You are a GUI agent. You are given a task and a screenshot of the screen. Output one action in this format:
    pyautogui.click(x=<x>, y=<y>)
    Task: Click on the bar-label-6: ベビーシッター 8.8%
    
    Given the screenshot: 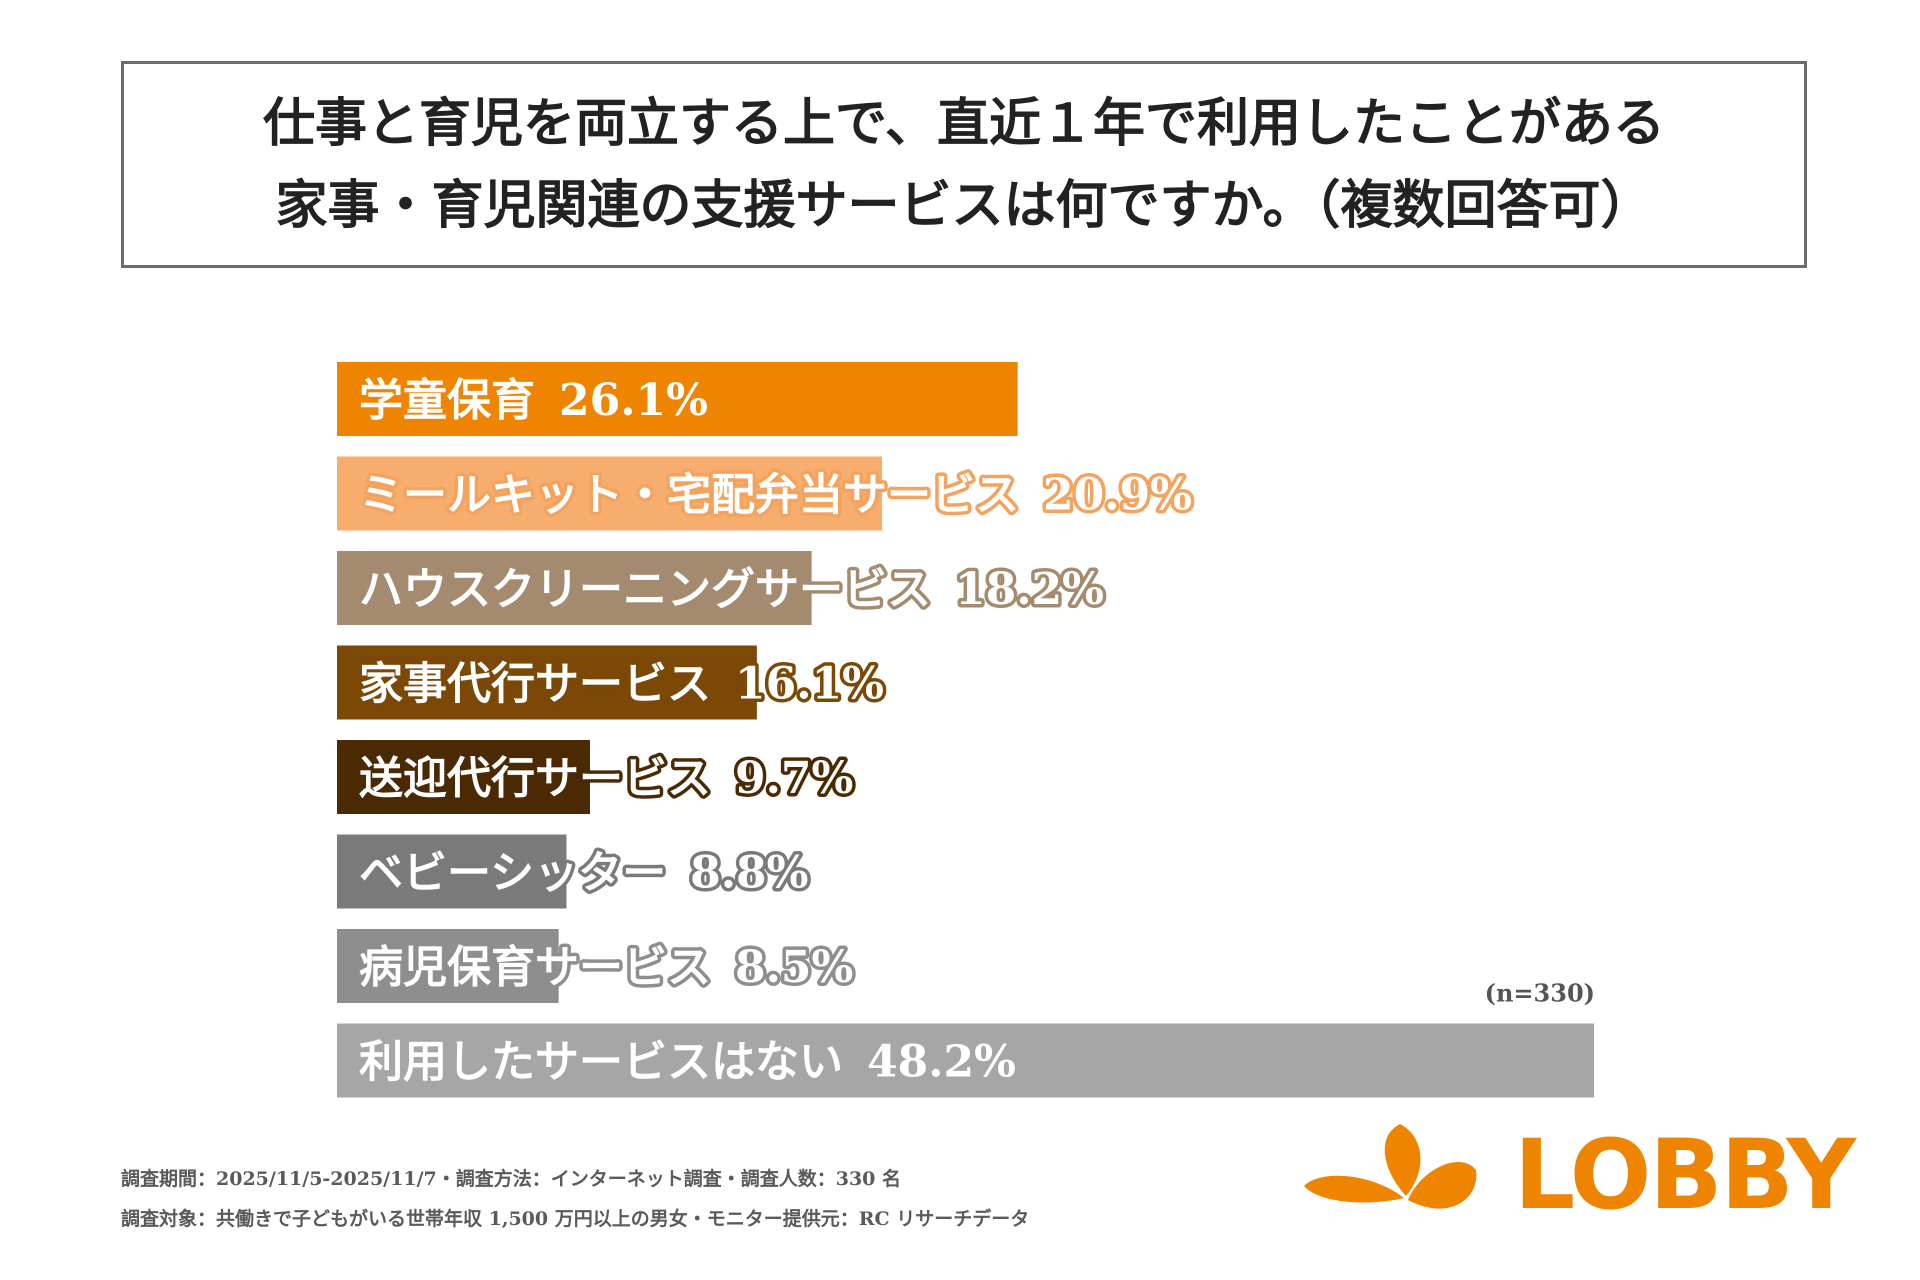 What is the action you would take?
    pyautogui.click(x=583, y=873)
    